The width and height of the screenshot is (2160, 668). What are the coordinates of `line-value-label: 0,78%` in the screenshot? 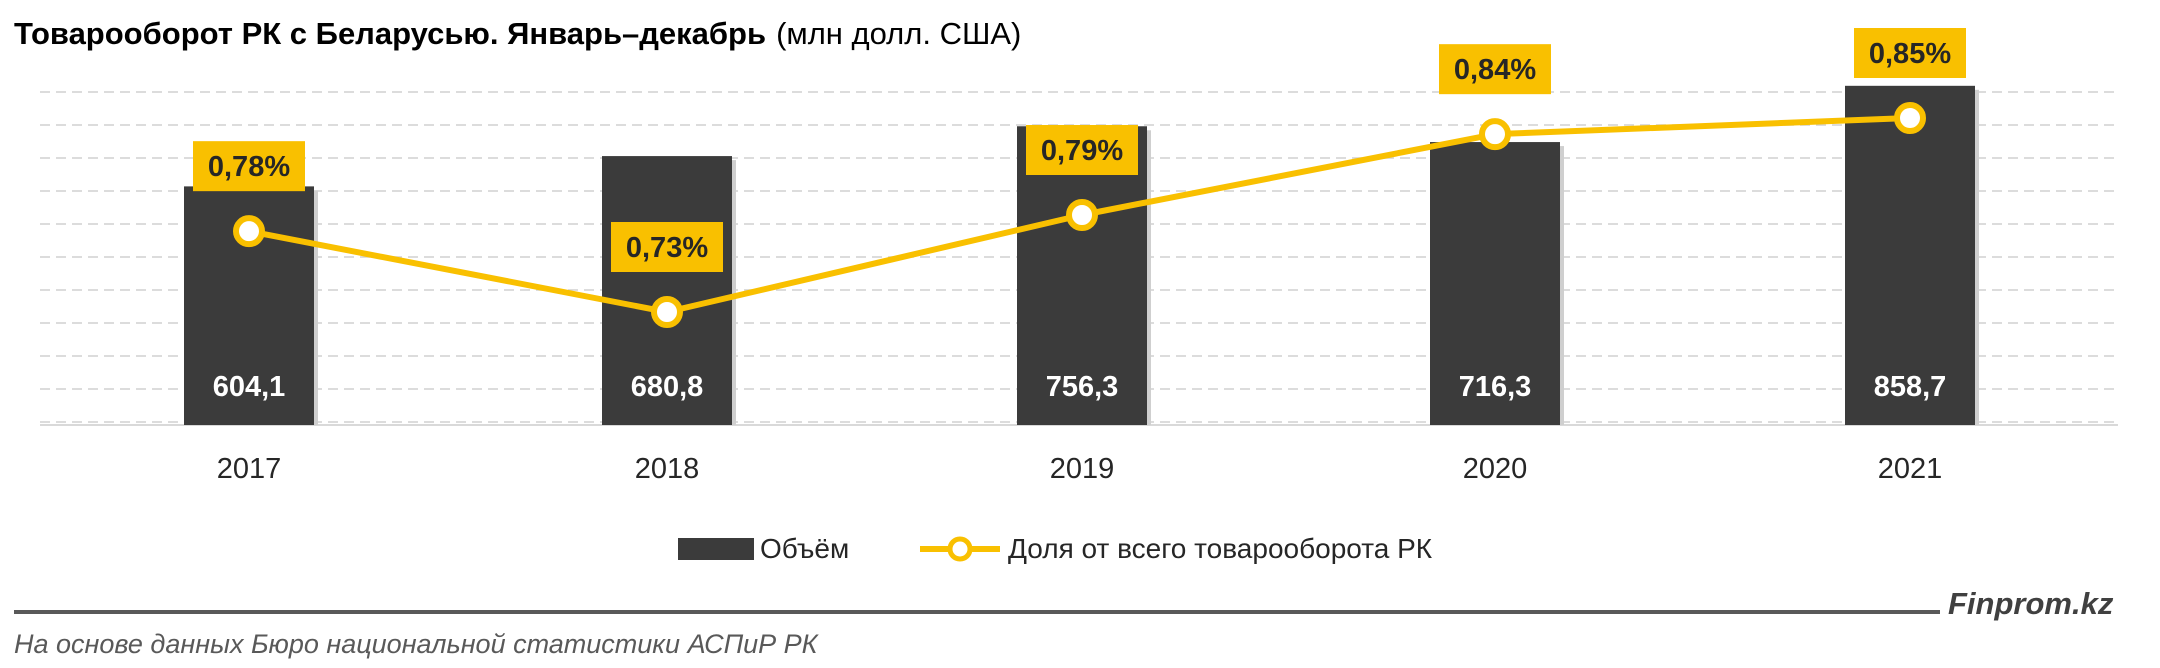 It's located at (249, 167).